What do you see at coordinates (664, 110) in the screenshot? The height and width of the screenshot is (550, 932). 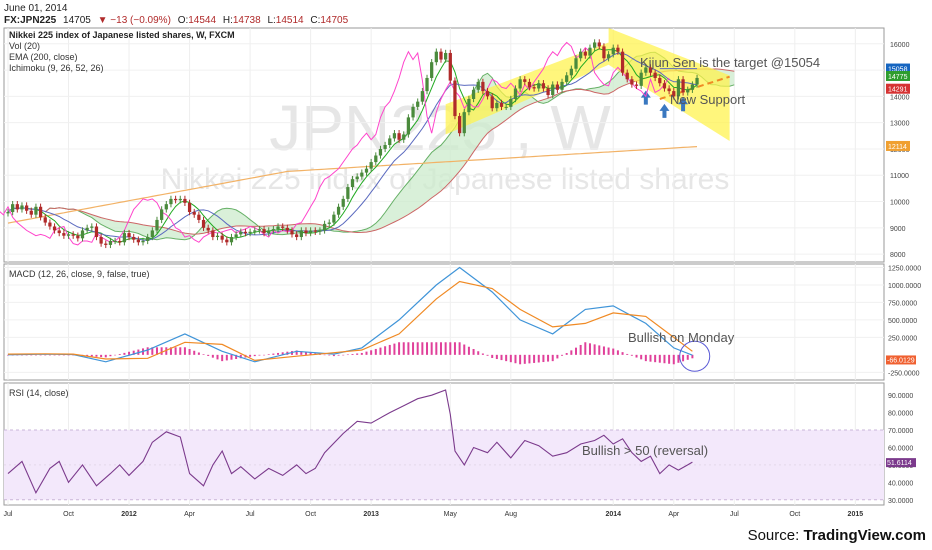 I see `support-arrow-icon` at bounding box center [664, 110].